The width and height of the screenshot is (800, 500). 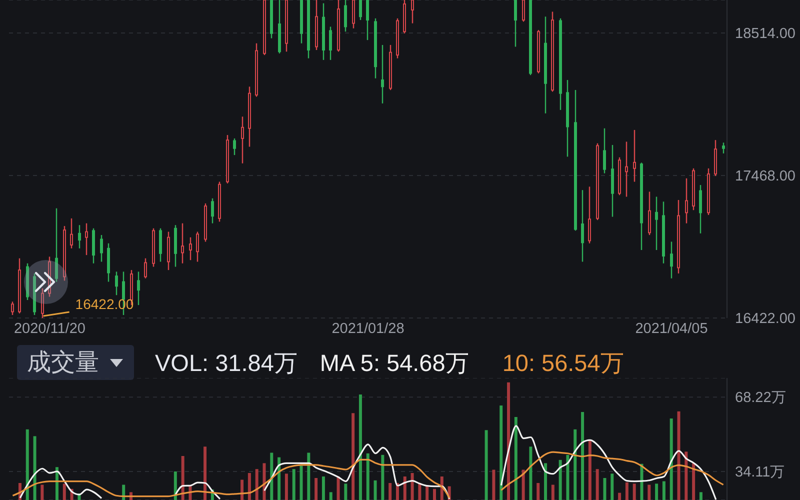 I want to click on selector-button: 成交量, so click(x=75, y=362).